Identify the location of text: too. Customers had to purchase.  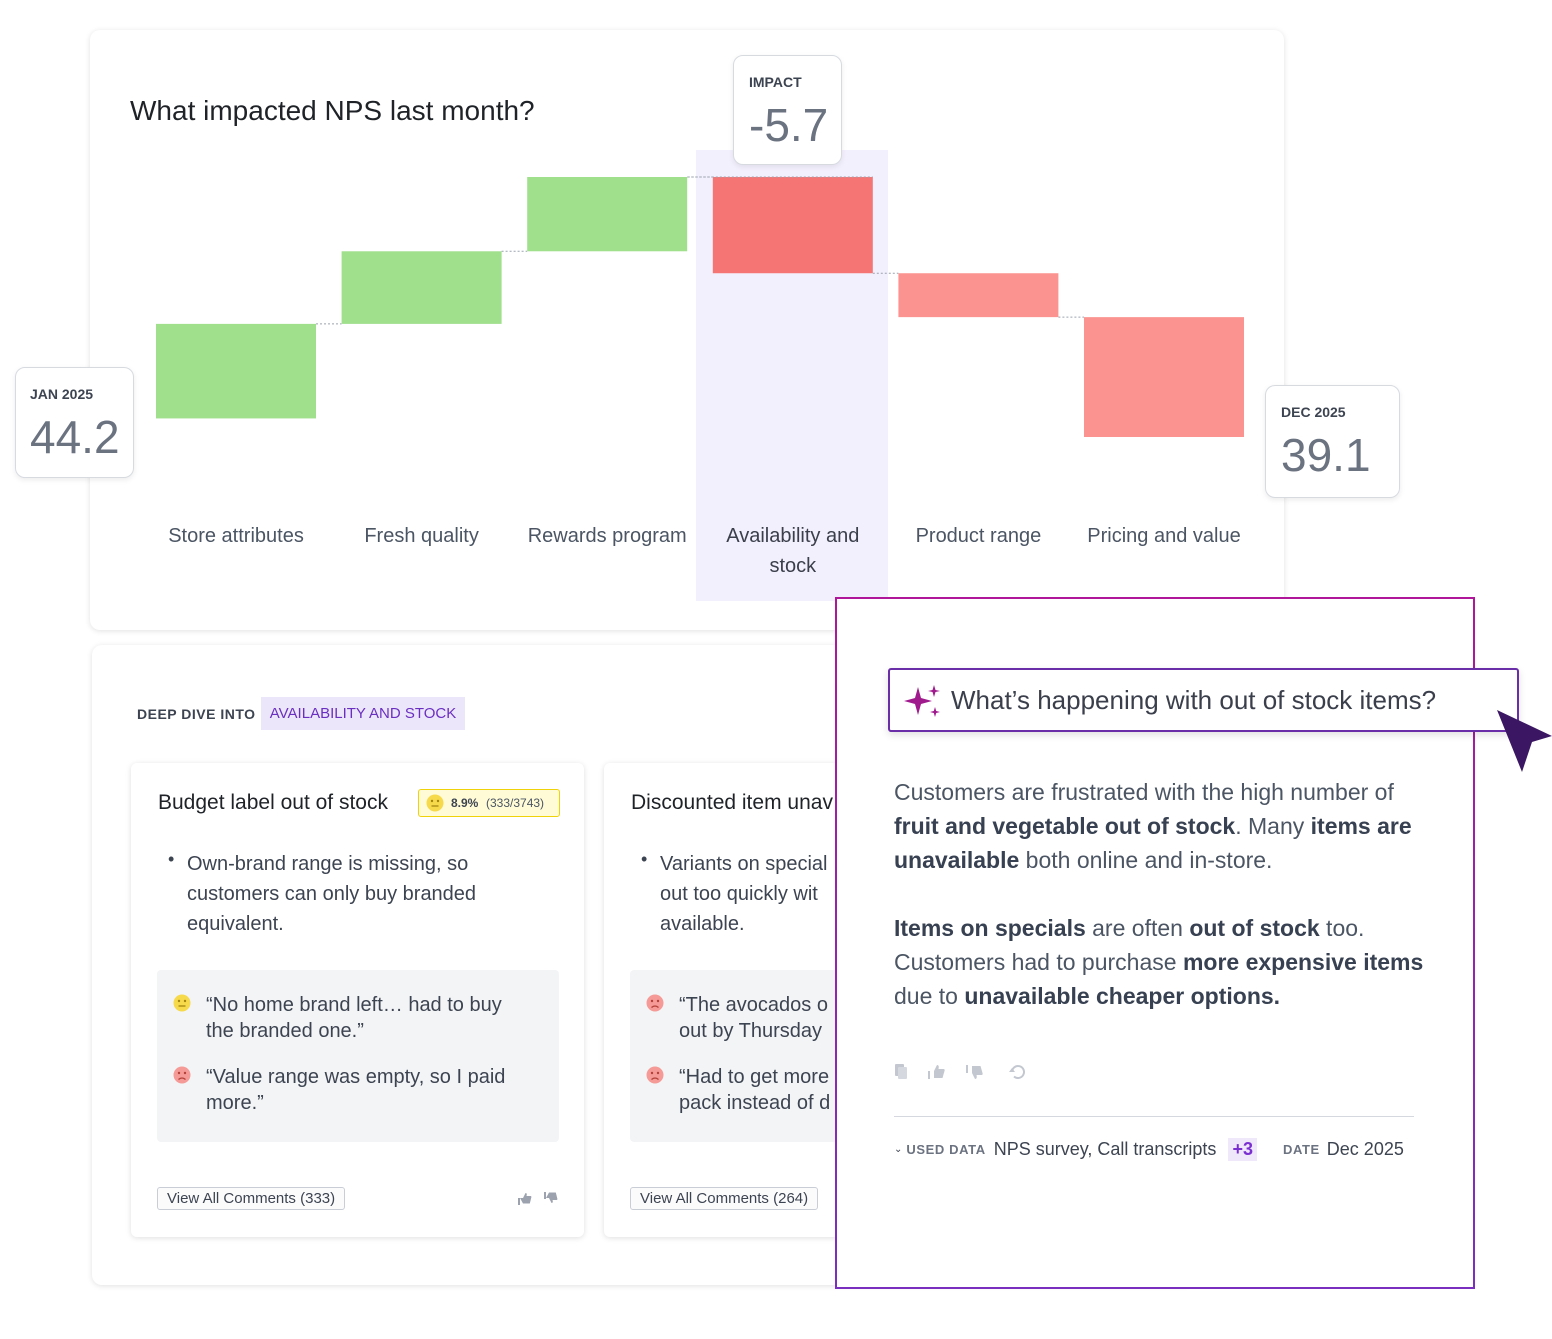
(1129, 945).